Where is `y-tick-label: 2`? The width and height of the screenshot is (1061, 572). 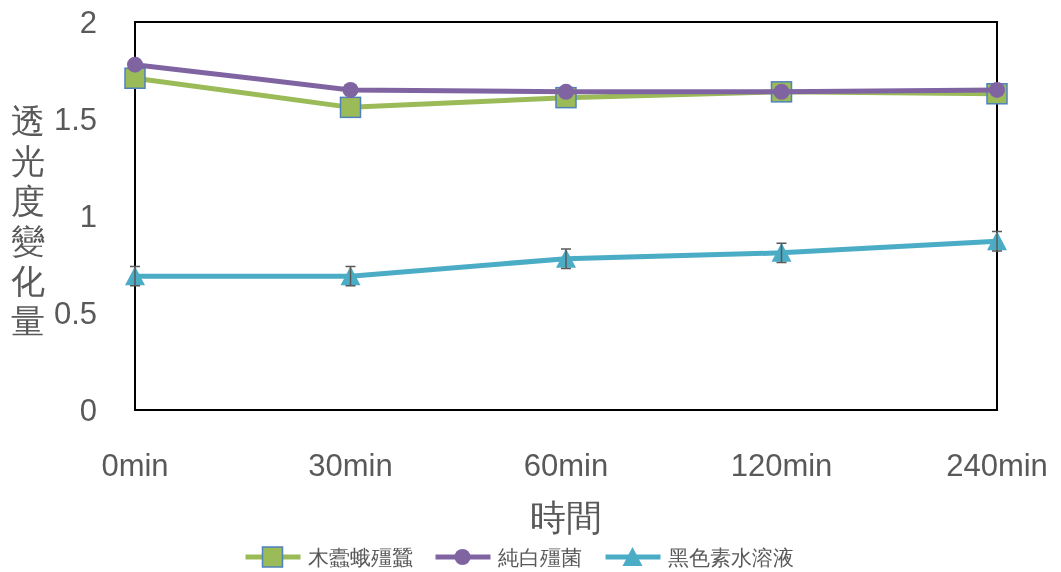 y-tick-label: 2 is located at coordinates (88, 22).